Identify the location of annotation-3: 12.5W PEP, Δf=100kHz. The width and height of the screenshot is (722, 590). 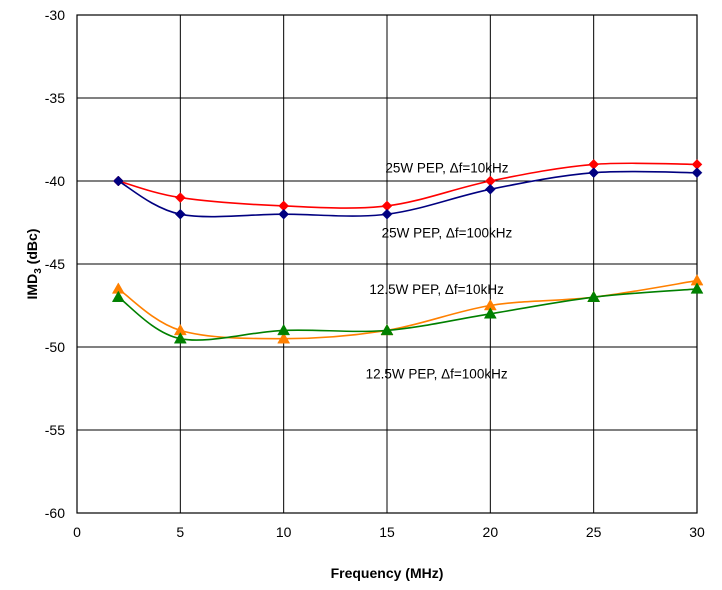
(437, 374).